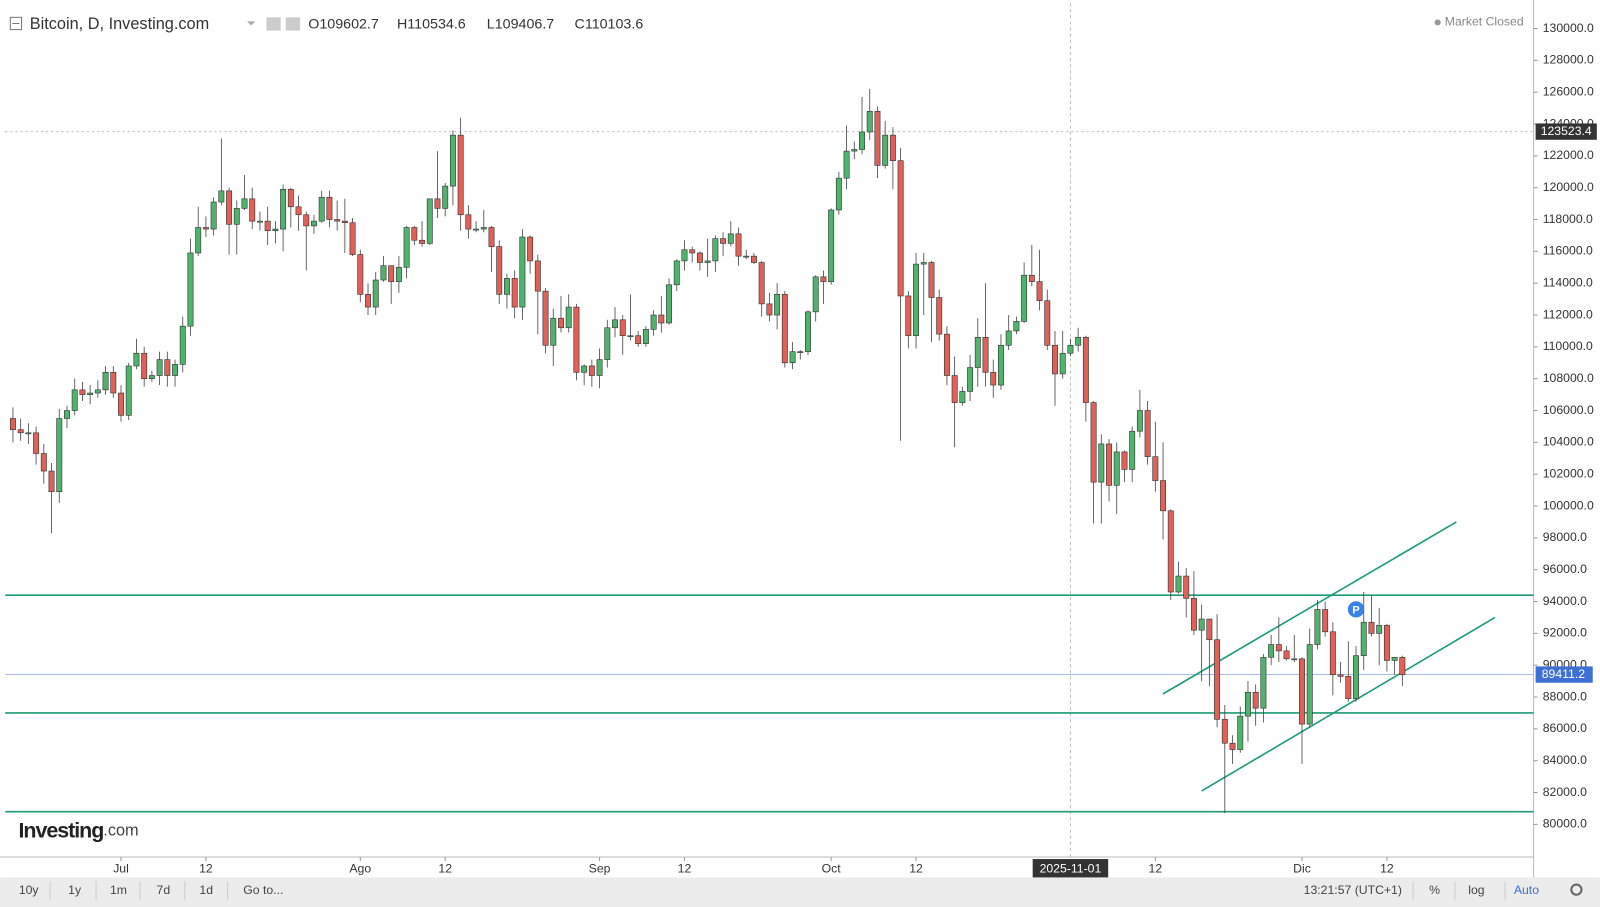 The image size is (1600, 907). What do you see at coordinates (1568, 410) in the screenshot?
I see `y-tick-label: 106000.0` at bounding box center [1568, 410].